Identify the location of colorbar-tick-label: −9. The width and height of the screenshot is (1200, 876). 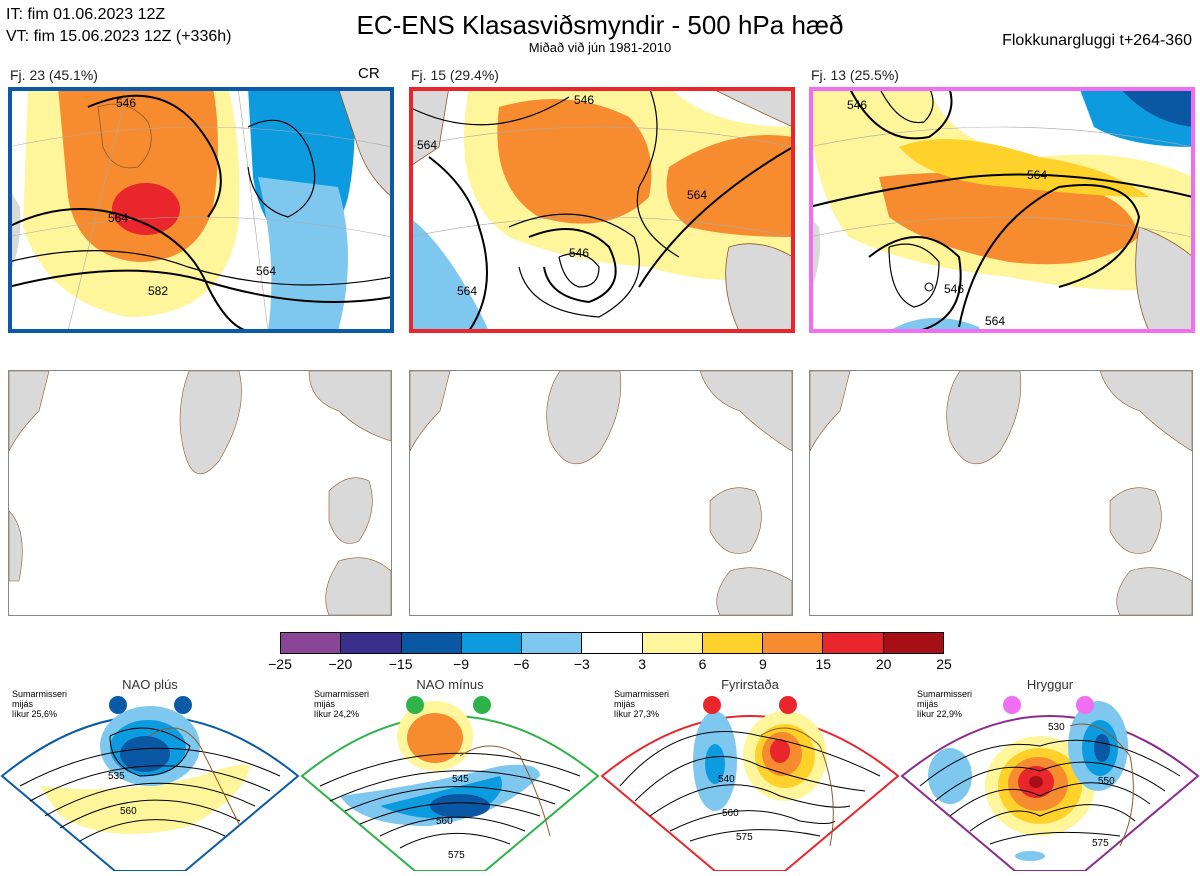
(461, 664).